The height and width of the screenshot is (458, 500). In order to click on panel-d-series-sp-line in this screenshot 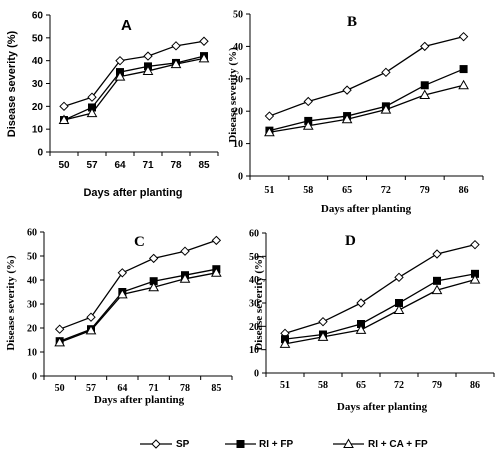, I will do `click(380, 289)`.